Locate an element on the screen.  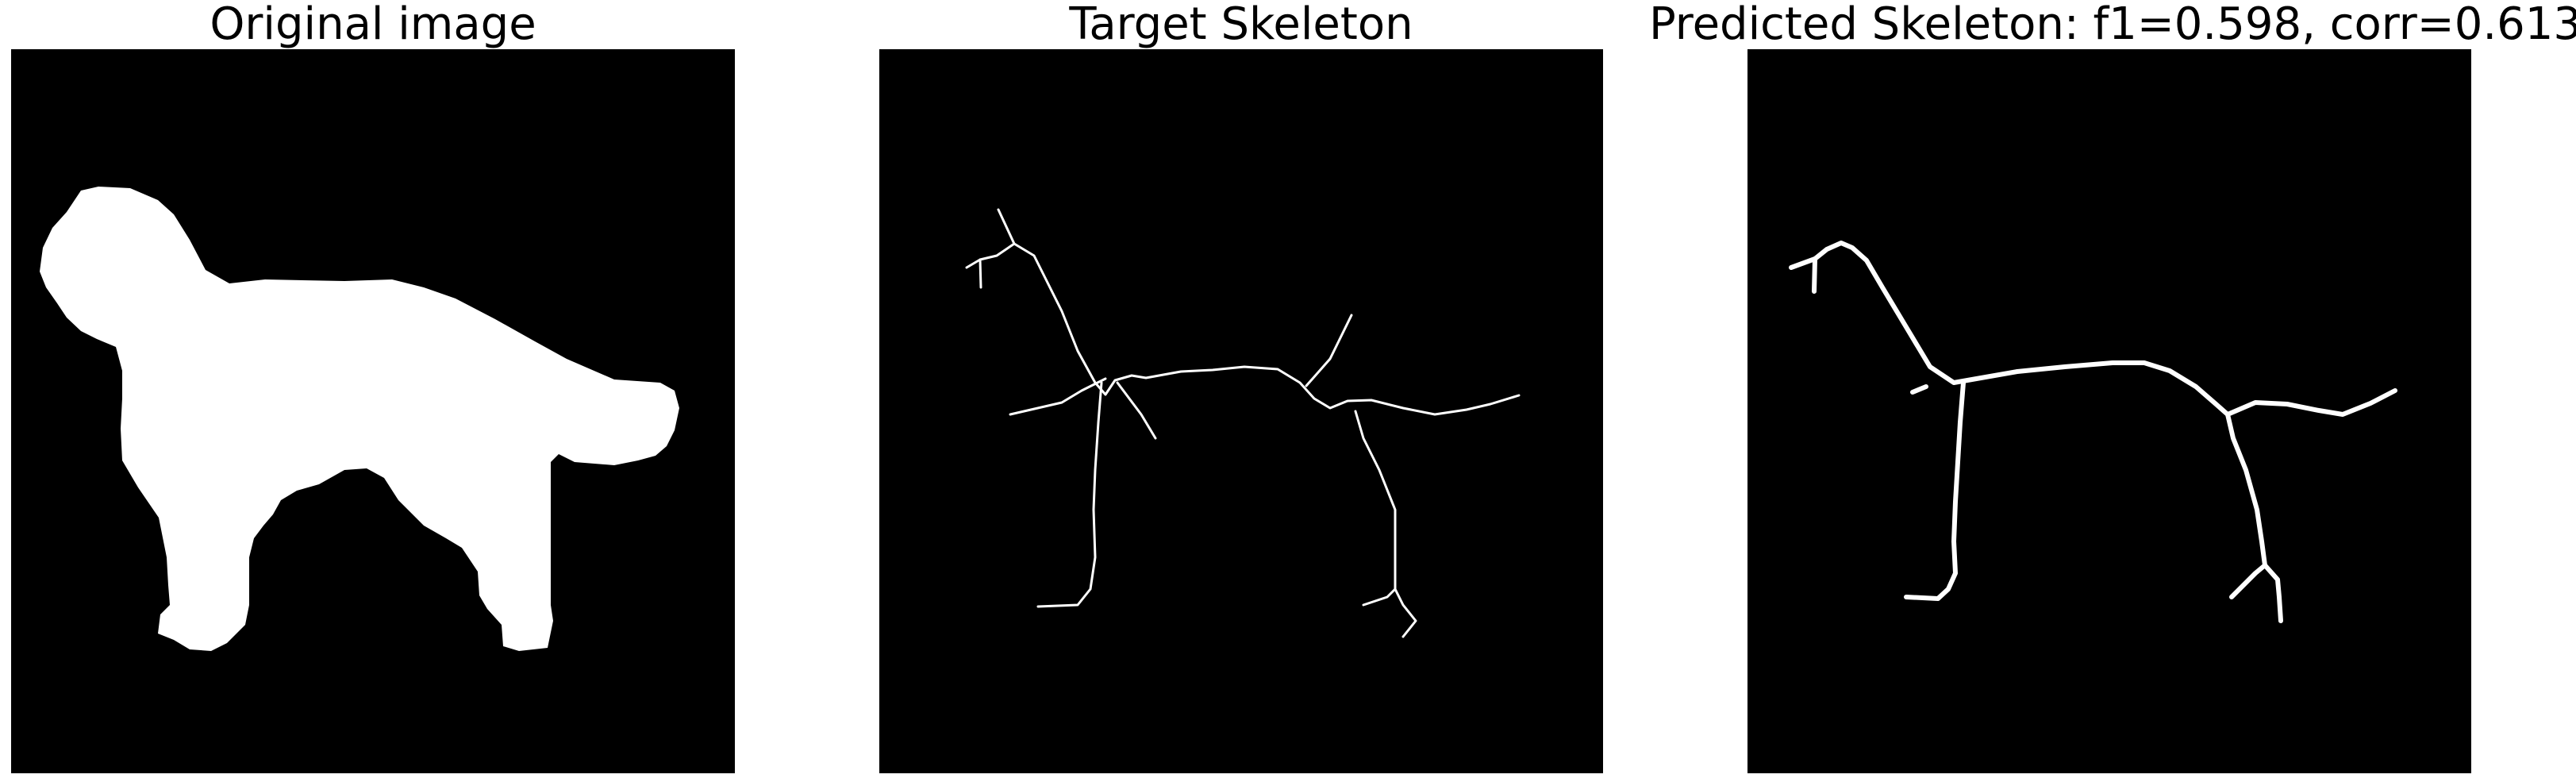
predicted-ear is located at coordinates (1815, 275).